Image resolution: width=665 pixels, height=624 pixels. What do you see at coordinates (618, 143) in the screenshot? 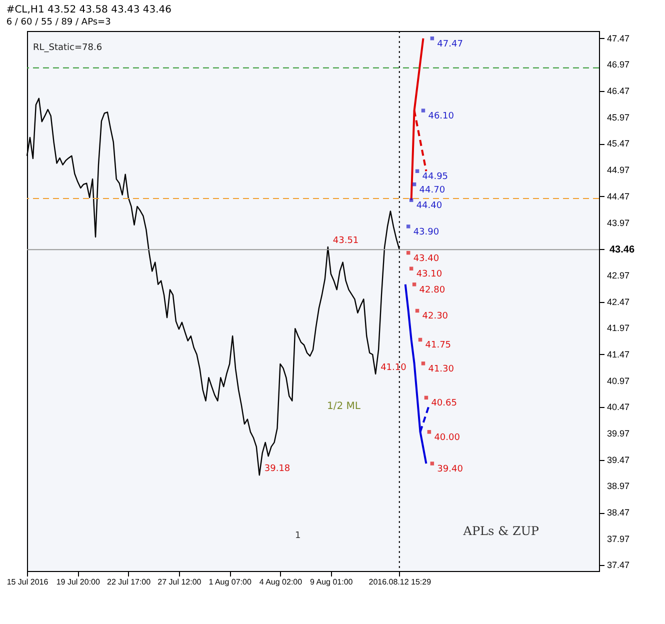
I see `y-tick-label: 45.47` at bounding box center [618, 143].